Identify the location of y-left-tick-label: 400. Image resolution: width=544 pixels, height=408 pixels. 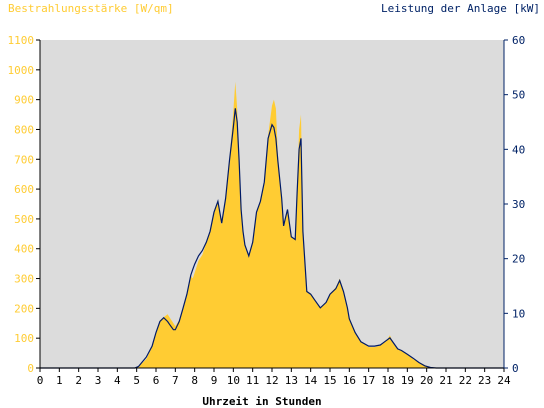
(24, 249).